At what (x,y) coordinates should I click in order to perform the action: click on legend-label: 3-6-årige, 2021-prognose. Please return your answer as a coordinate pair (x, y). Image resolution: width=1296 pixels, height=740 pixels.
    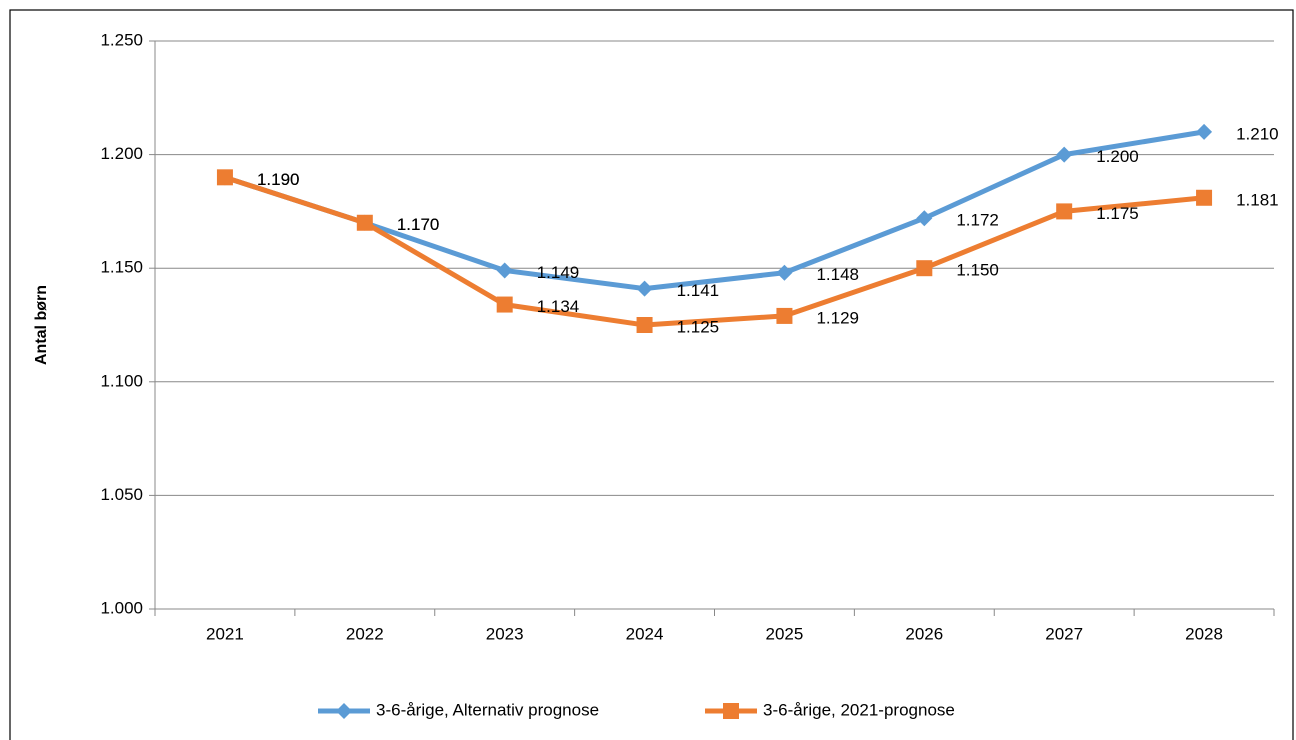
    Looking at the image, I should click on (859, 709).